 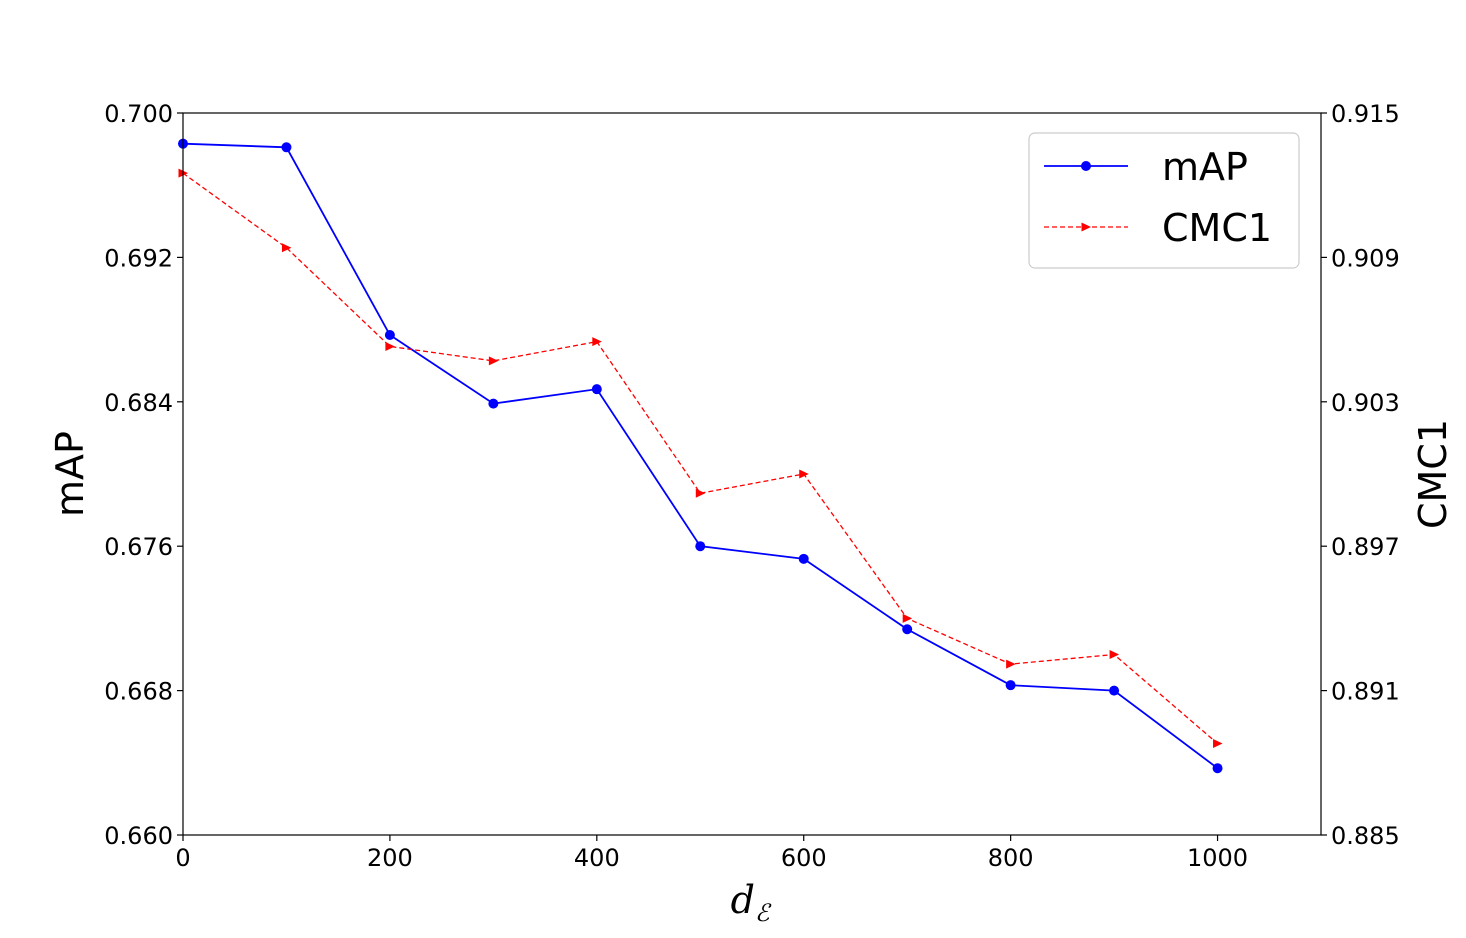 I want to click on y-tick-label: 0.684, so click(x=138, y=403).